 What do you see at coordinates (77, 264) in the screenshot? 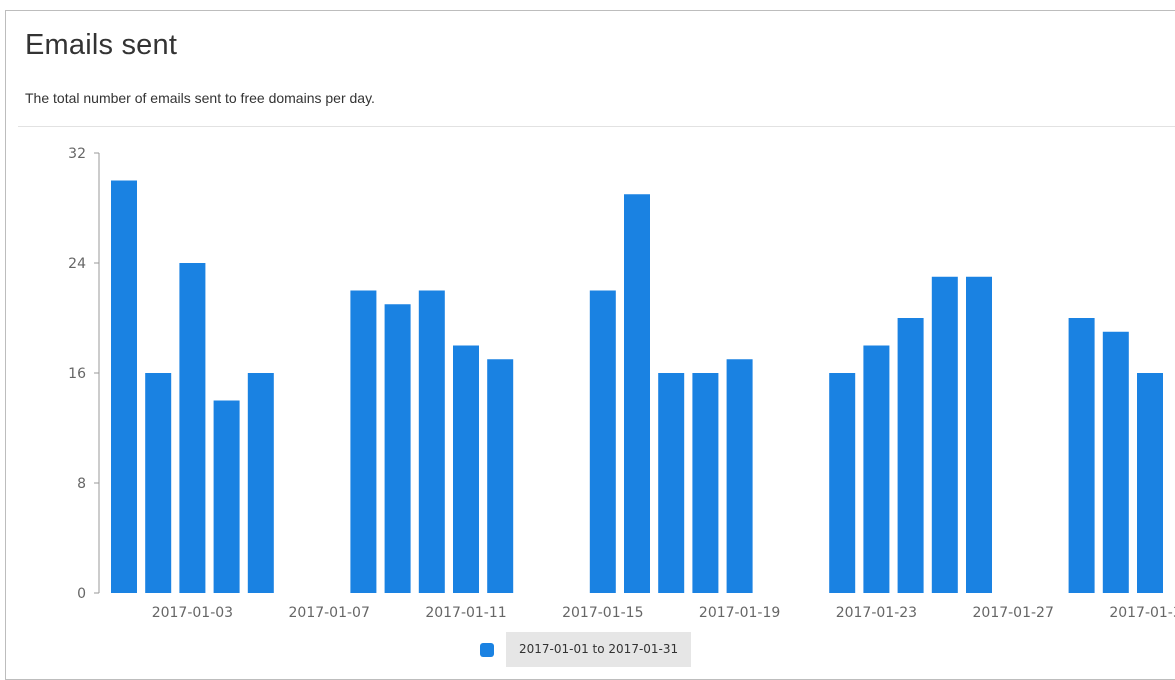
I see `y-tick-label: 24` at bounding box center [77, 264].